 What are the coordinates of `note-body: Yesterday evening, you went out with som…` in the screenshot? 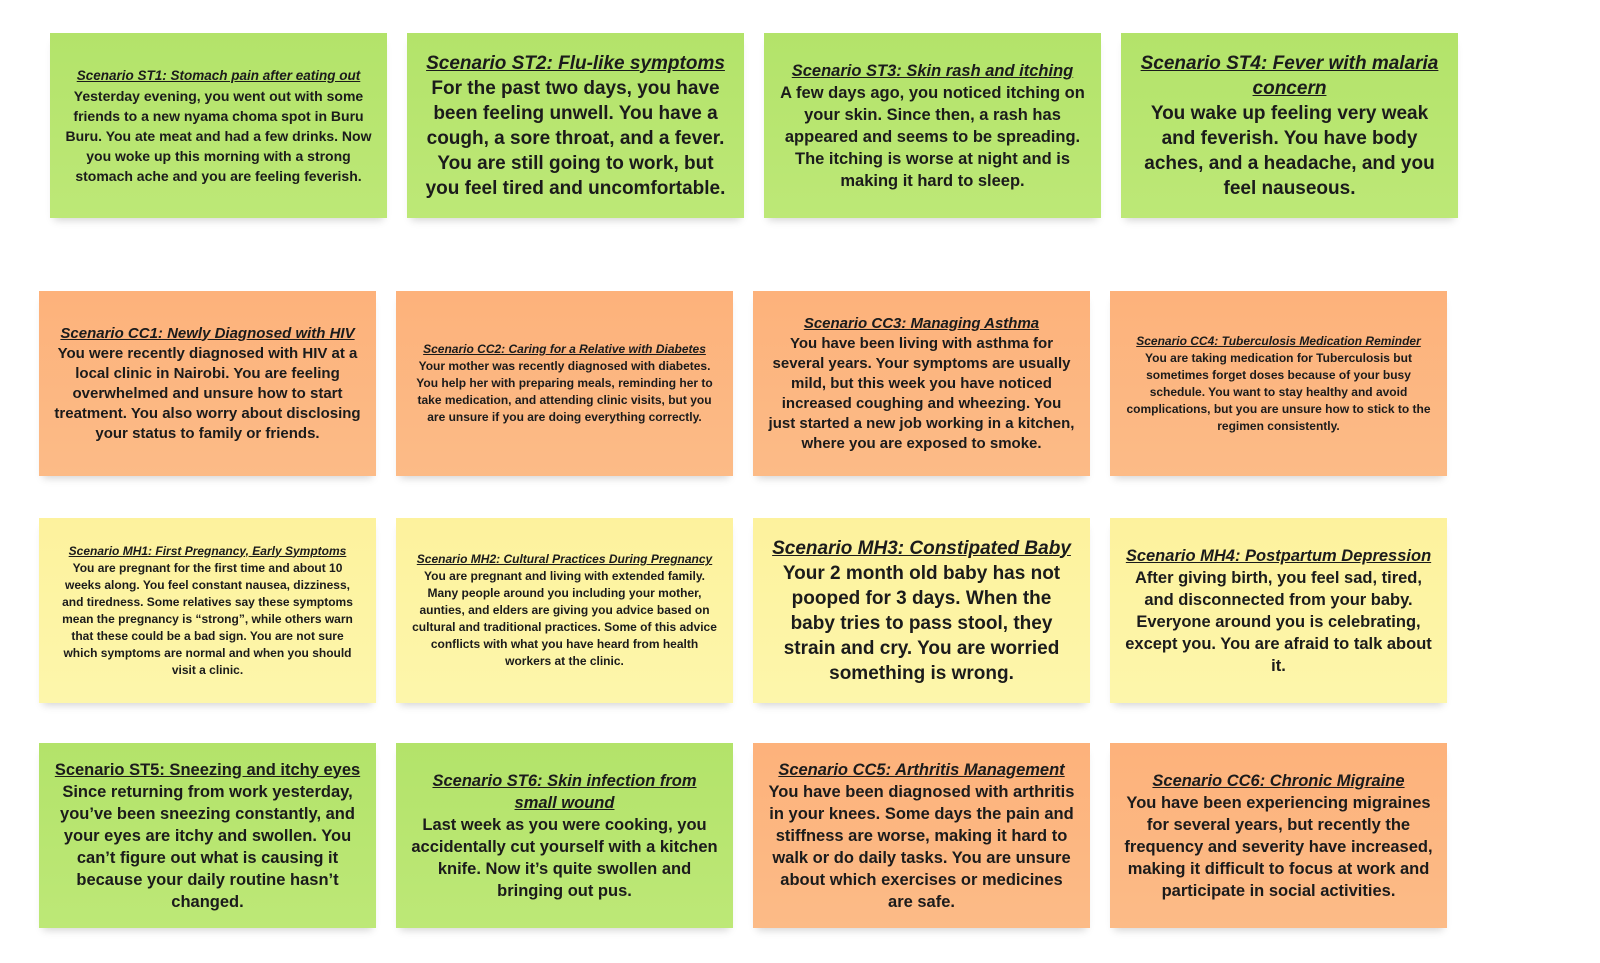 It's located at (218, 135).